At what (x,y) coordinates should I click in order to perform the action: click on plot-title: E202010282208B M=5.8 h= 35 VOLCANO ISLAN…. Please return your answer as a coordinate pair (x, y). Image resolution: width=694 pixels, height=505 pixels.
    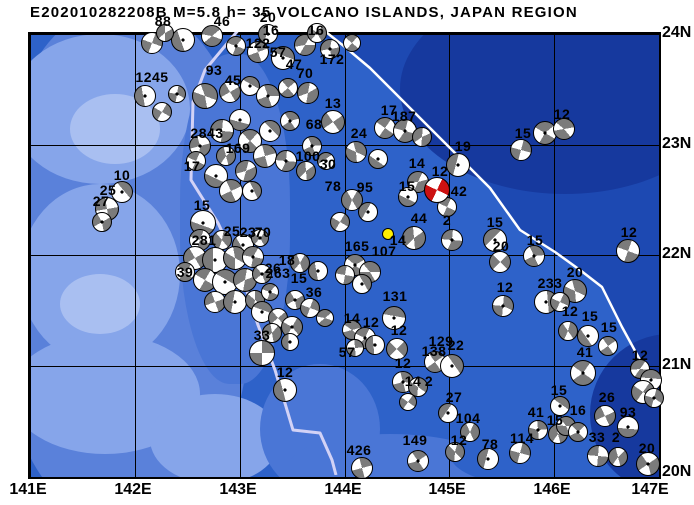
    Looking at the image, I should click on (304, 12).